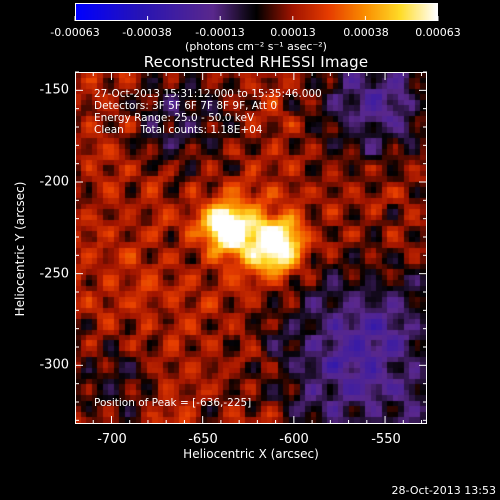  Describe the element at coordinates (174, 118) in the screenshot. I see `info-energy-range: Energy Range: 25.0 - 50.0 keV` at that location.